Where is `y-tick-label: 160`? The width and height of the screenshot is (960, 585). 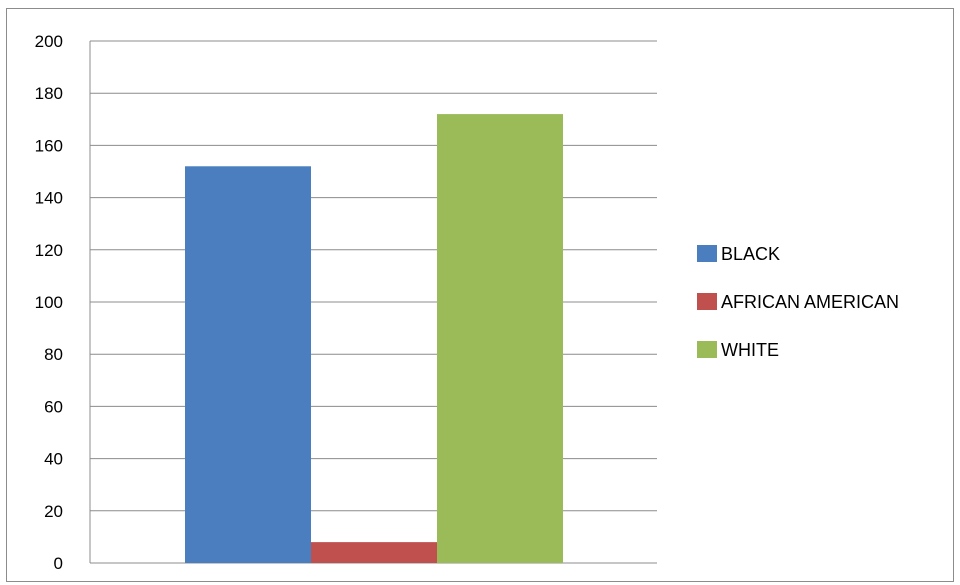
y-tick-label: 160 is located at coordinates (49, 145).